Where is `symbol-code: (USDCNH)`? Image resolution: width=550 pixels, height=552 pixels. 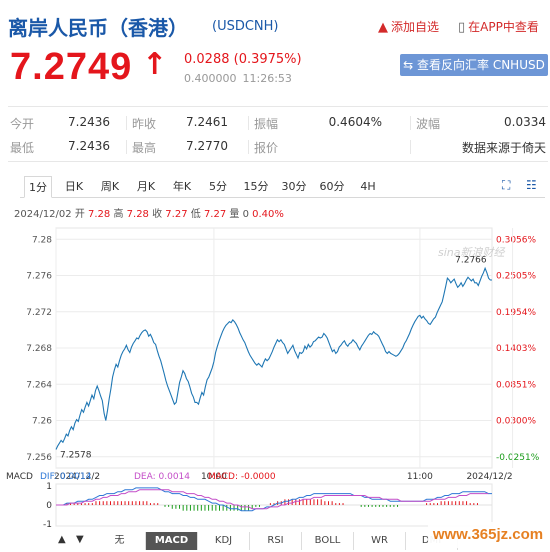 symbol-code: (USDCNH) is located at coordinates (245, 26).